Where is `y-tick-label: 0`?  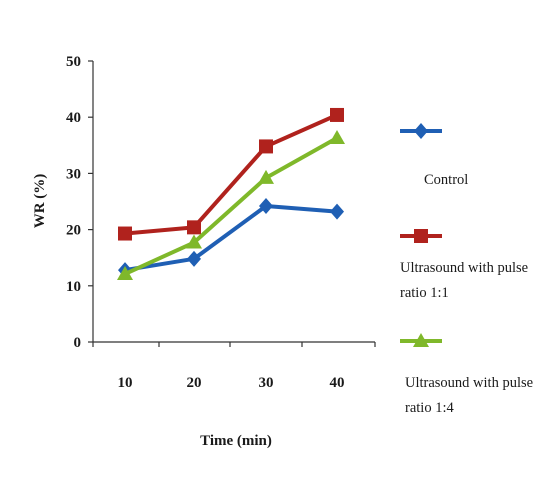 y-tick-label: 0 is located at coordinates (78, 343).